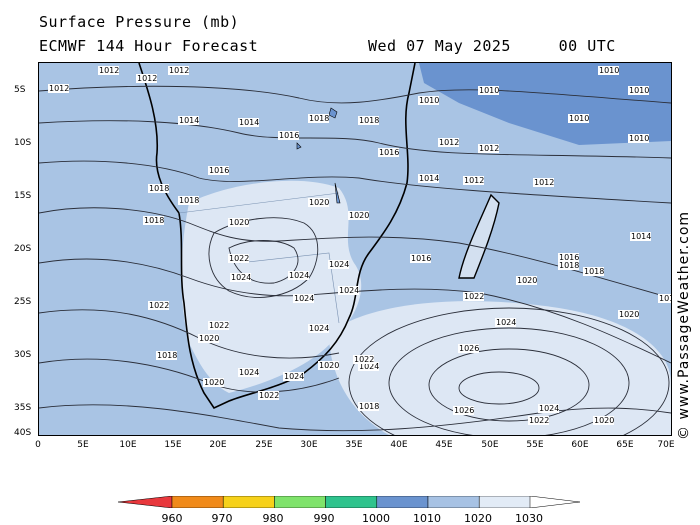 The height and width of the screenshot is (525, 700). Describe the element at coordinates (479, 236) in the screenshot. I see `madagascar` at that location.